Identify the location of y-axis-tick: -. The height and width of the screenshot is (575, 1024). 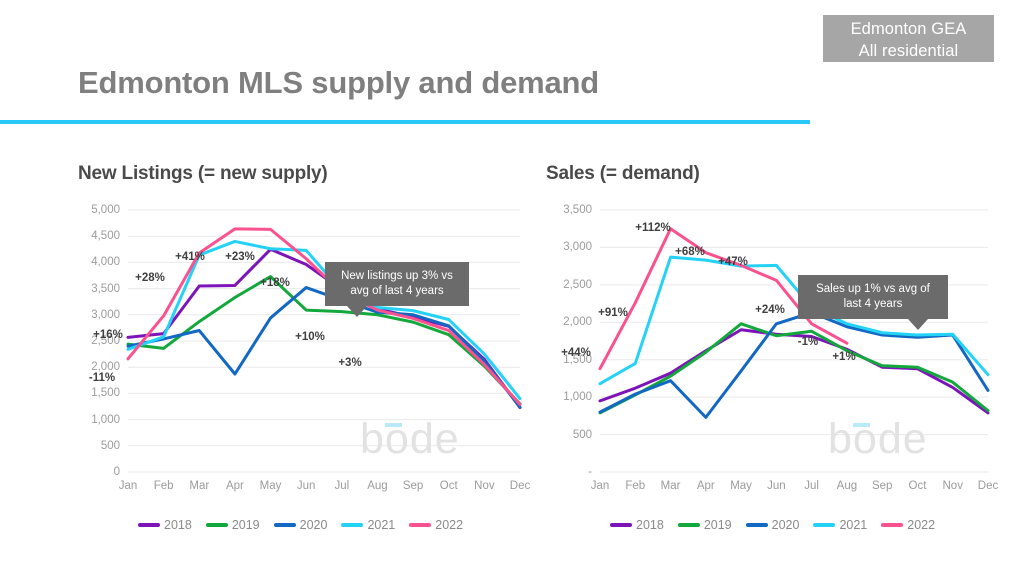
(590, 472).